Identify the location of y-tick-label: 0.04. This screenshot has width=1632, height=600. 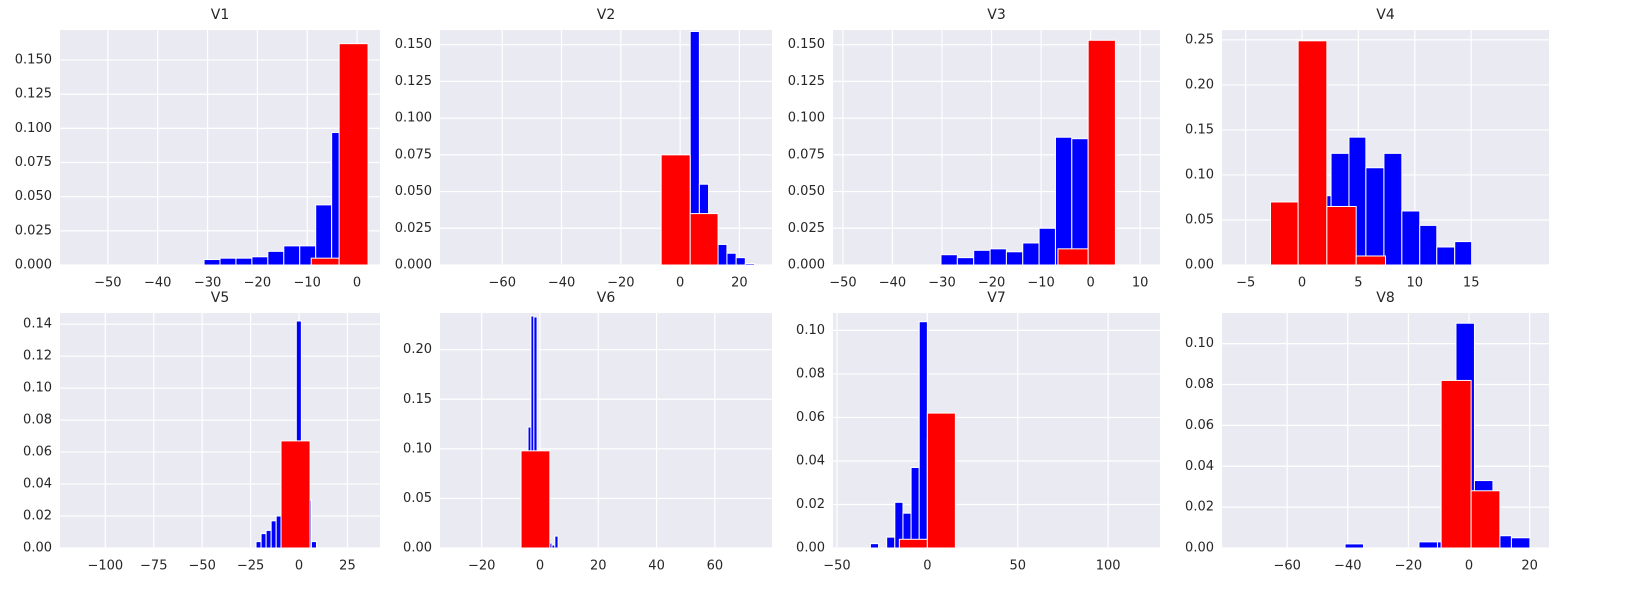
(810, 460).